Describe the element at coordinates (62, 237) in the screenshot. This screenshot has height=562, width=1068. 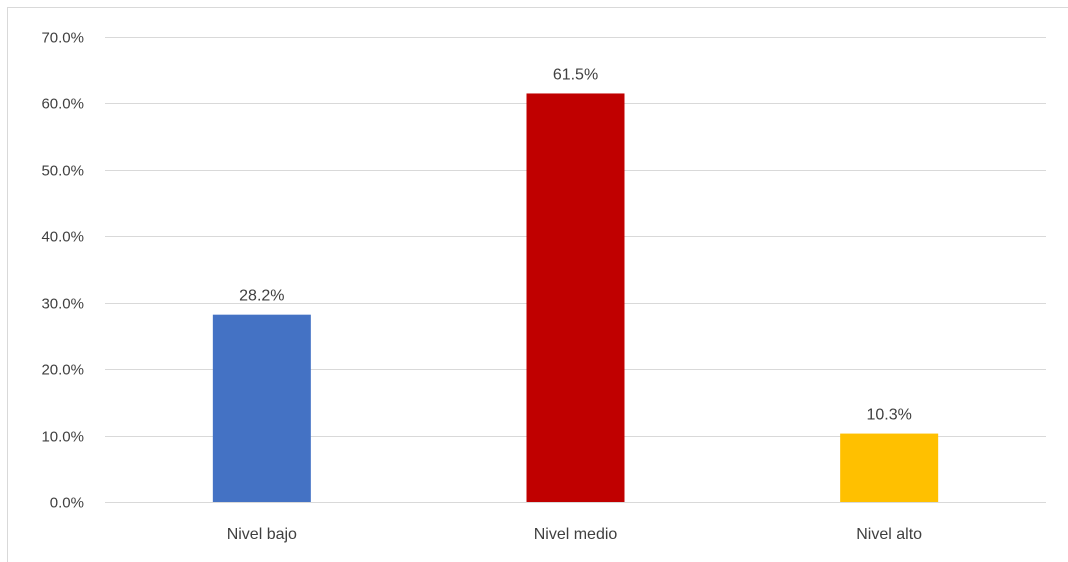
I see `y-tick-label: 40.0%` at that location.